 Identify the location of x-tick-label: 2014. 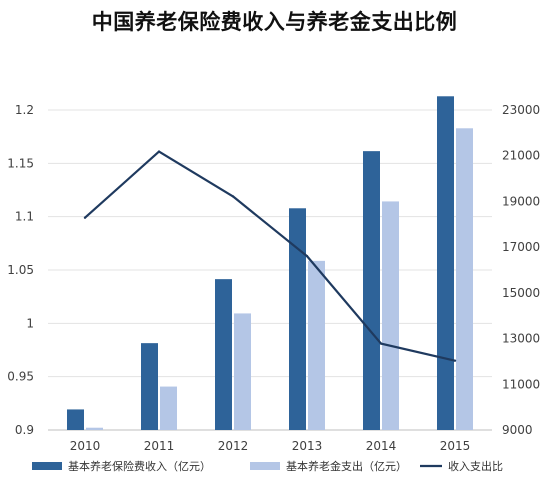
(381, 446).